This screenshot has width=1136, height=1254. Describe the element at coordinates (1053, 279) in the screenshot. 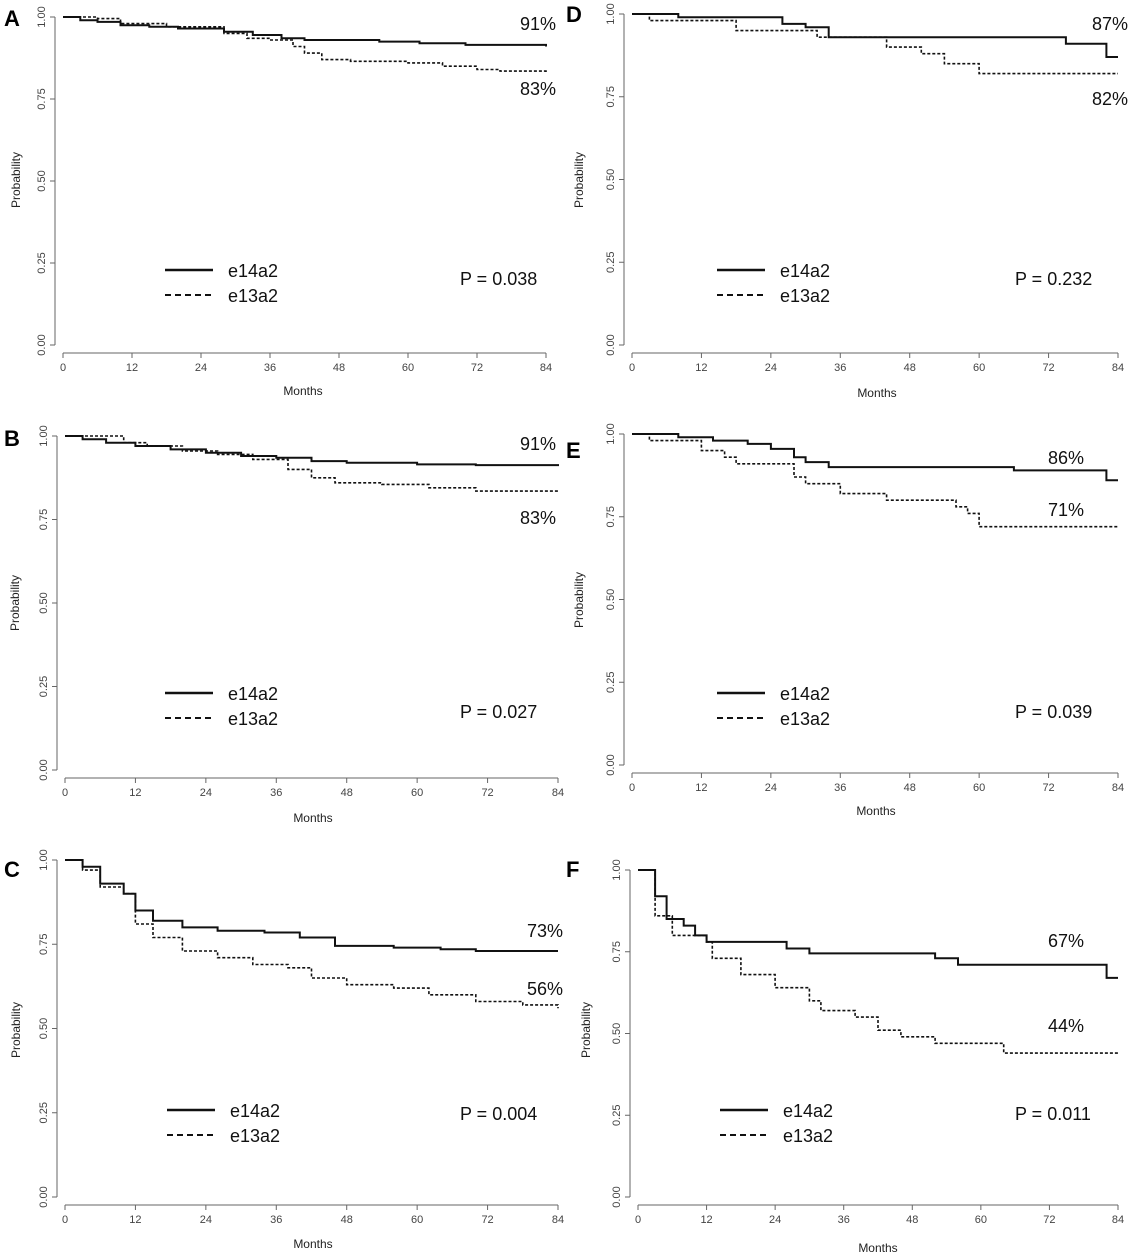

I see `p-value-label: P = 0.232` at that location.